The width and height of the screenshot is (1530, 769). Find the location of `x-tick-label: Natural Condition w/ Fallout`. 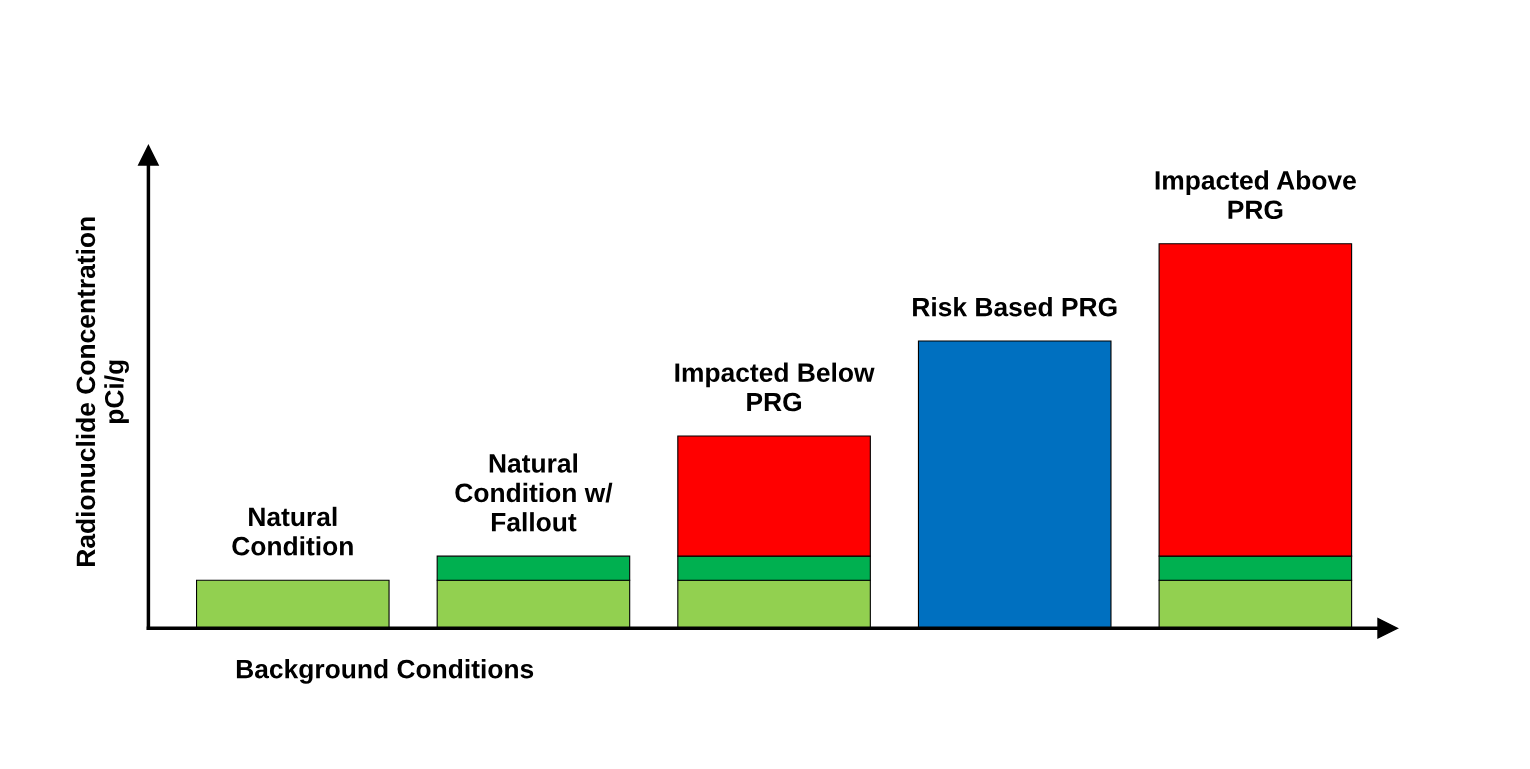

x-tick-label: Natural Condition w/ Fallout is located at coordinates (534, 492).